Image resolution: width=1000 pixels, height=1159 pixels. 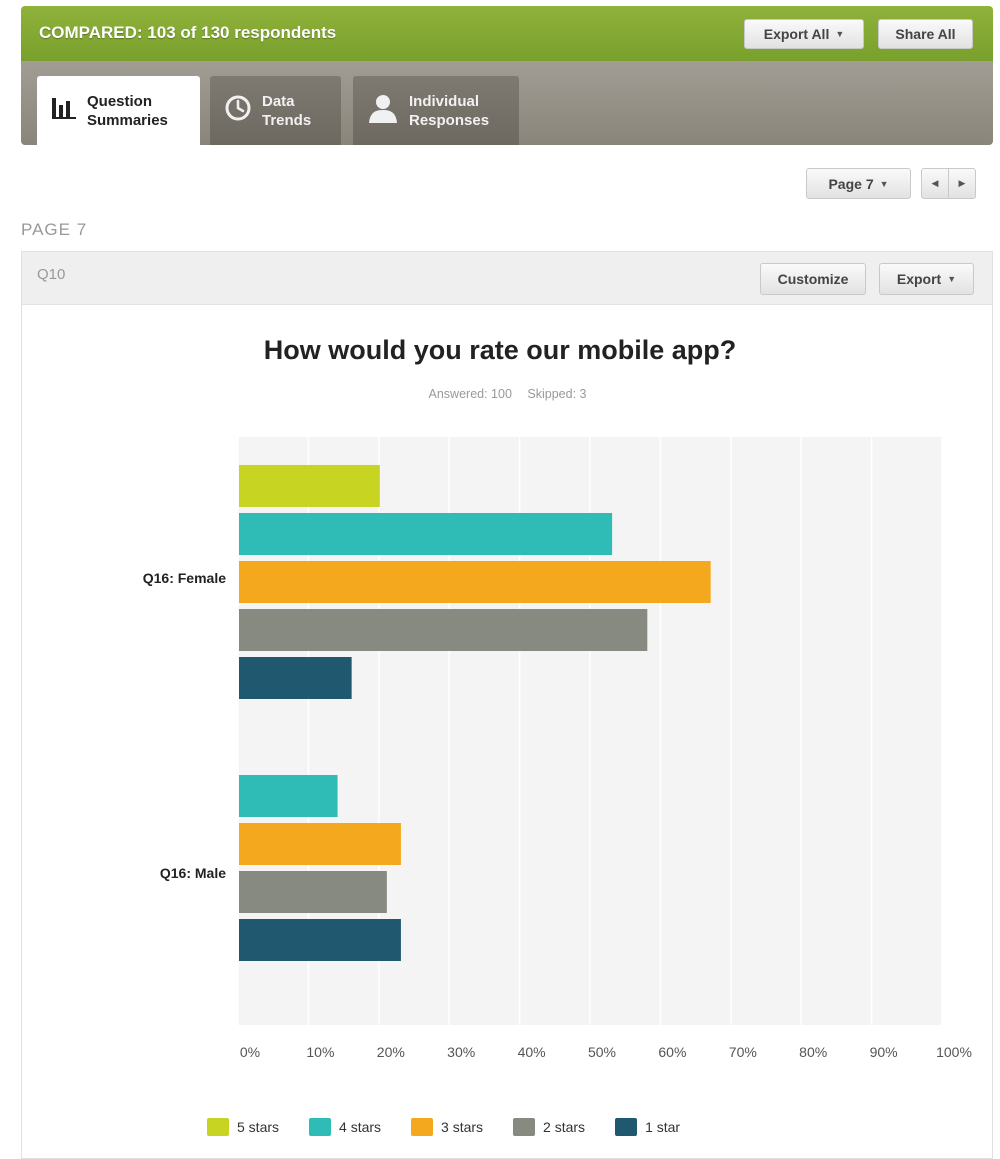 What do you see at coordinates (287, 110) in the screenshot?
I see `tab-label: Data Trends` at bounding box center [287, 110].